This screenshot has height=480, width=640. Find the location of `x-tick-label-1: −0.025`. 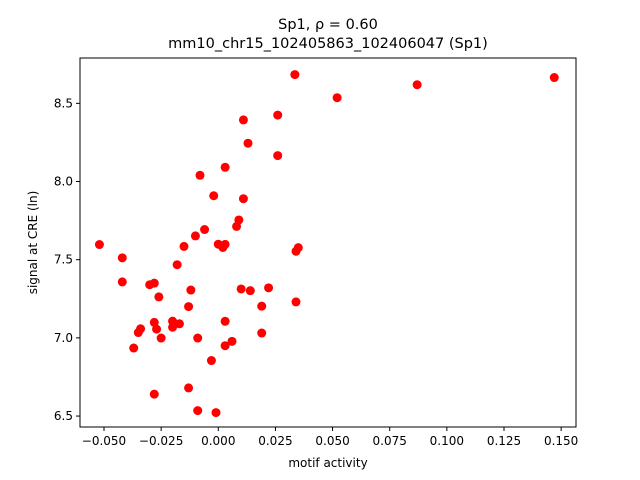

x-tick-label-1: −0.025 is located at coordinates (161, 441).